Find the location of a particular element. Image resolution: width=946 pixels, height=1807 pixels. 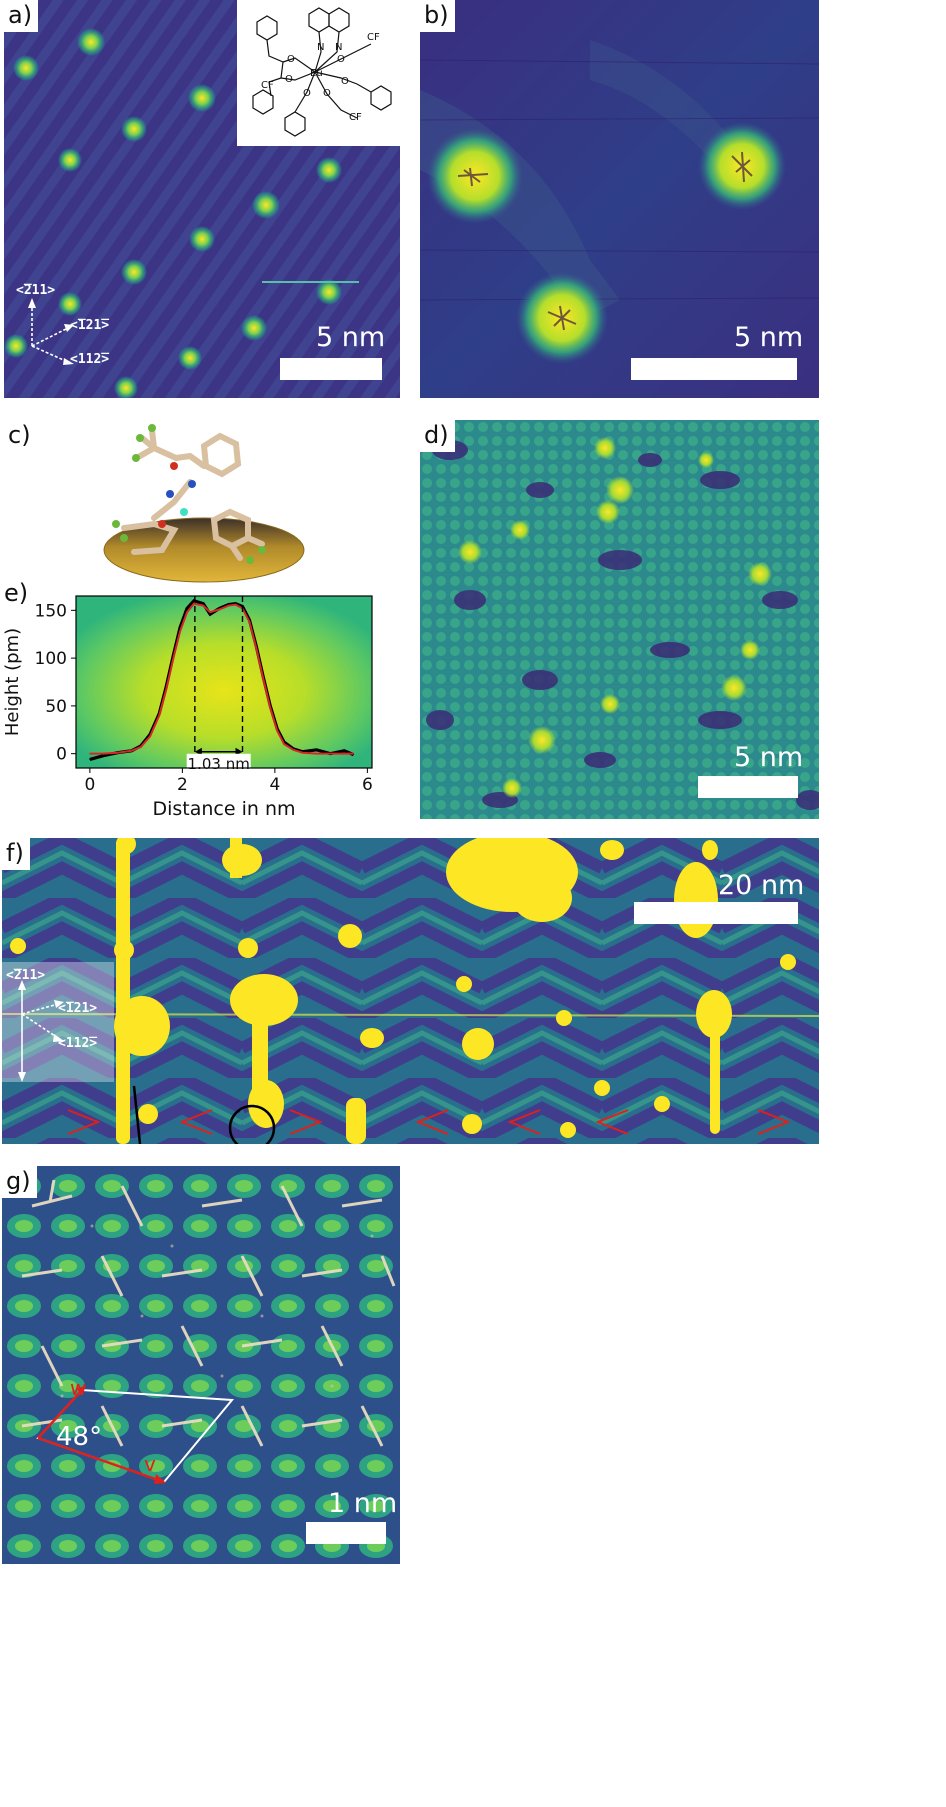

x-tick-label: 6 is located at coordinates (367, 785).